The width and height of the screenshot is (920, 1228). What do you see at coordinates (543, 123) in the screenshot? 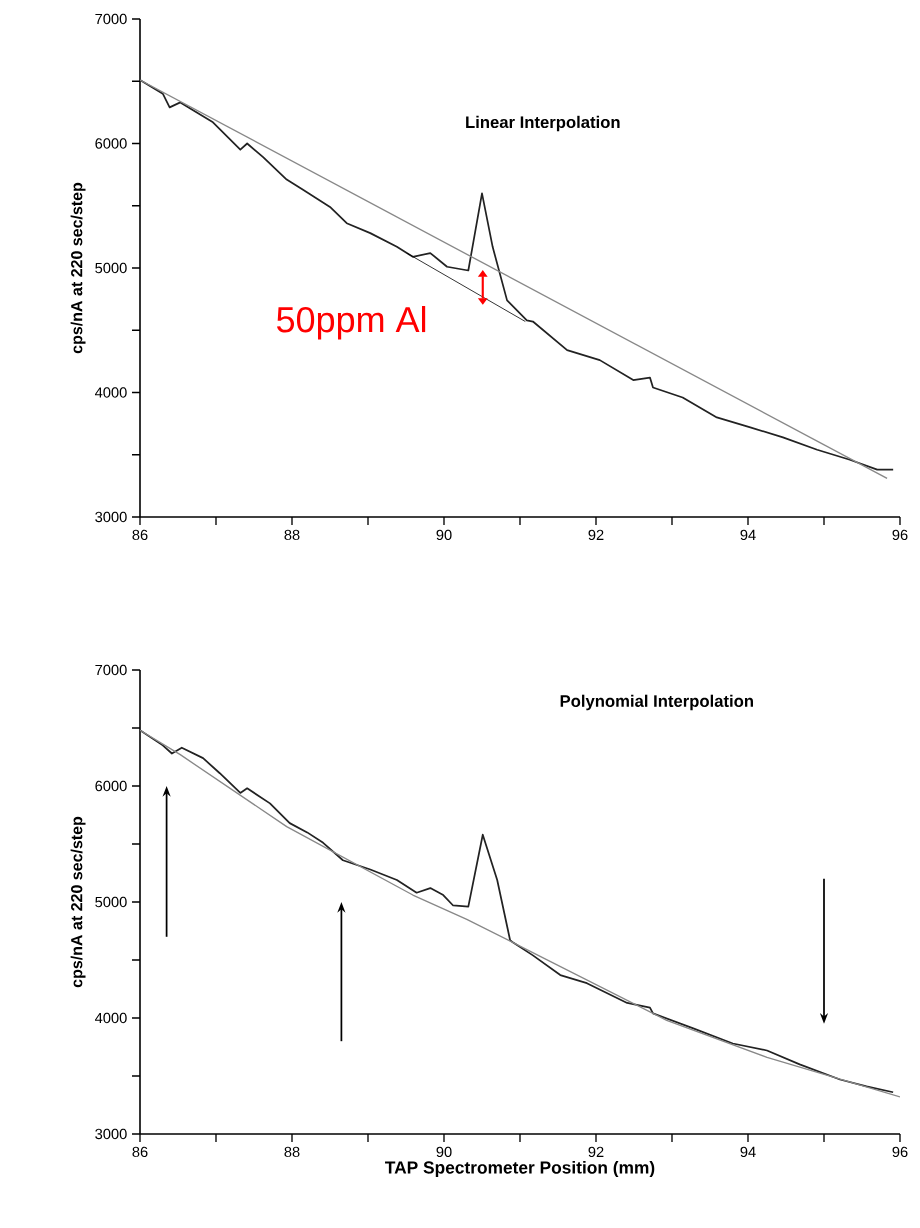
I see `text: Linear Interpolation` at bounding box center [543, 123].